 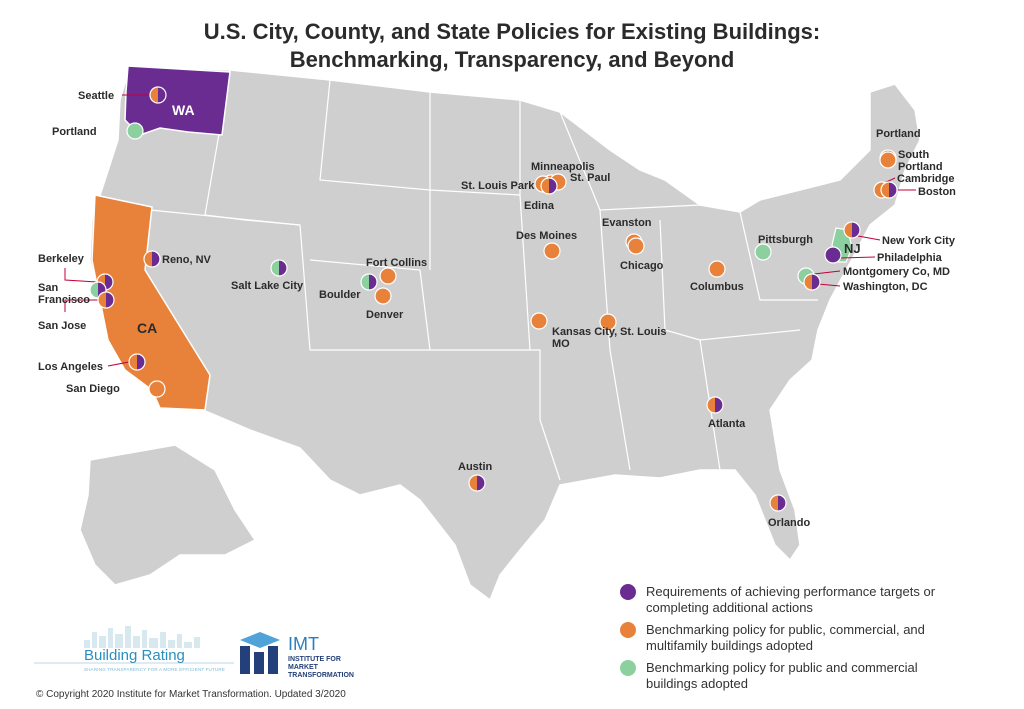 What do you see at coordinates (187, 260) in the screenshot?
I see `city-label: Reno, NV` at bounding box center [187, 260].